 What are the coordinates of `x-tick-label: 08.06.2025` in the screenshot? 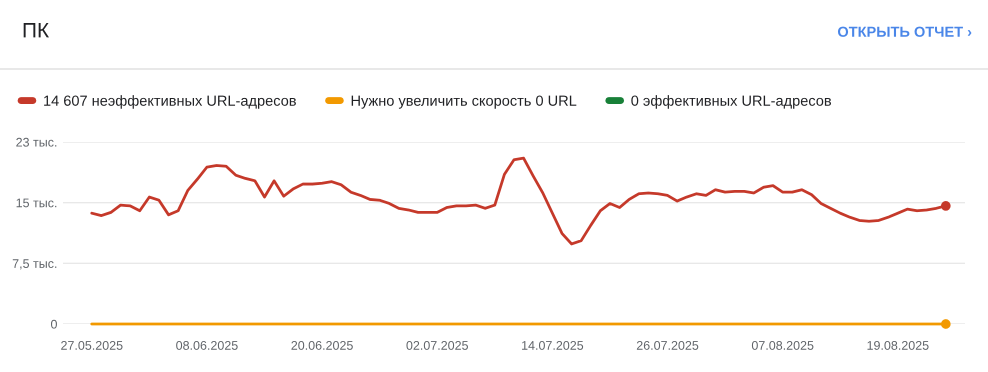 It's located at (207, 345).